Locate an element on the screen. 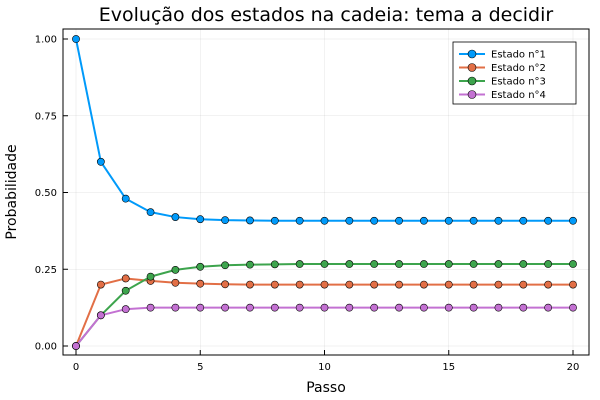 The image size is (600, 400). x-tick-label: 20 is located at coordinates (573, 367).